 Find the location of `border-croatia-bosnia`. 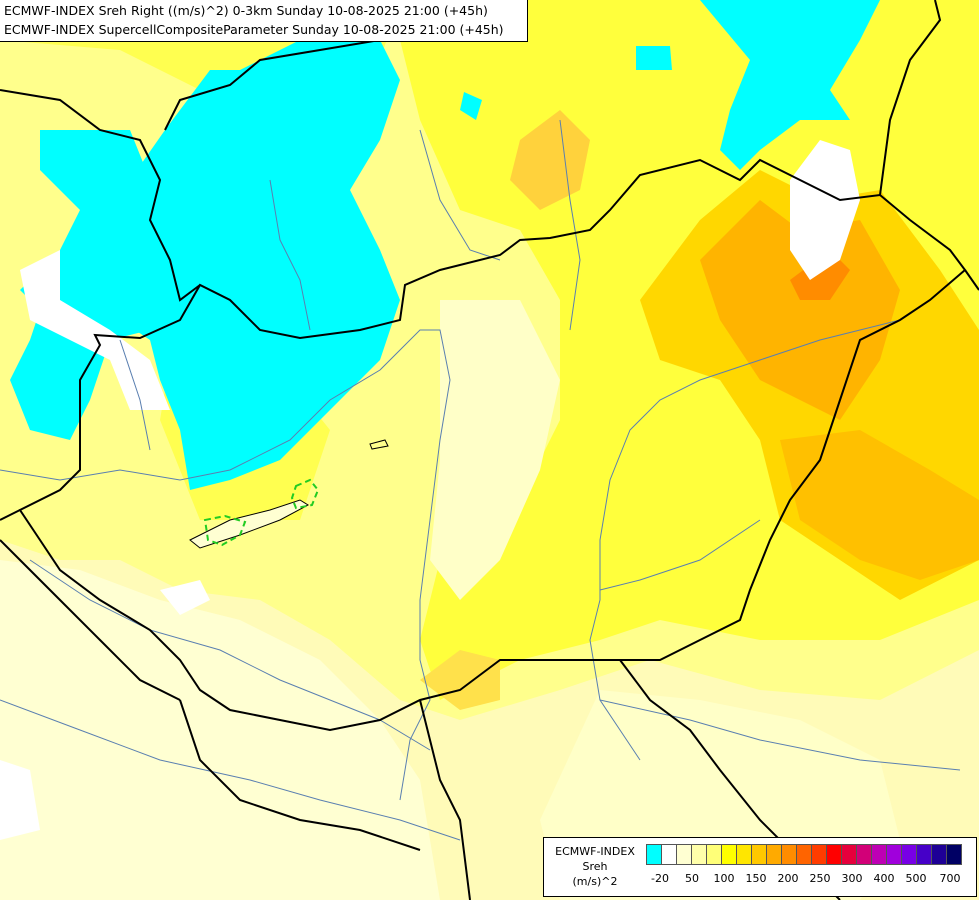

border-croatia-bosnia is located at coordinates (300, 775).